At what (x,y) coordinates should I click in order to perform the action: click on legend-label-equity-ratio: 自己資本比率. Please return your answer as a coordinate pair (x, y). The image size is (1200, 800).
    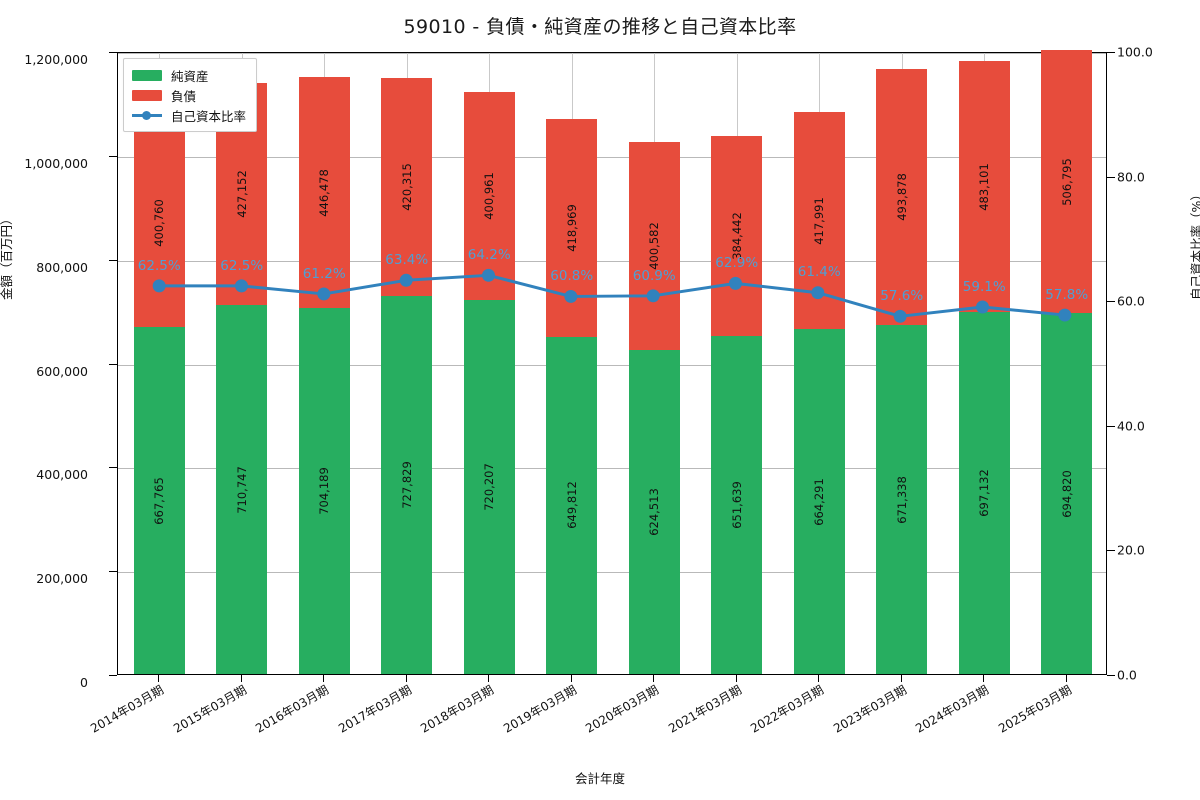
    Looking at the image, I should click on (209, 116).